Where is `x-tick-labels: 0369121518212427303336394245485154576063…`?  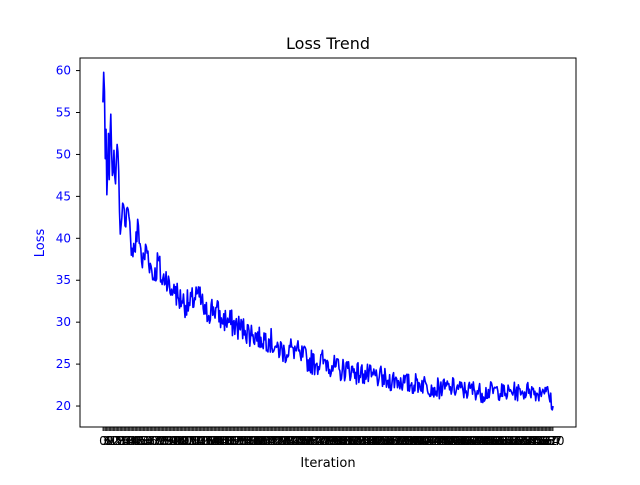 x-tick-labels: 0369121518212427303336394245485154576063… is located at coordinates (331, 441).